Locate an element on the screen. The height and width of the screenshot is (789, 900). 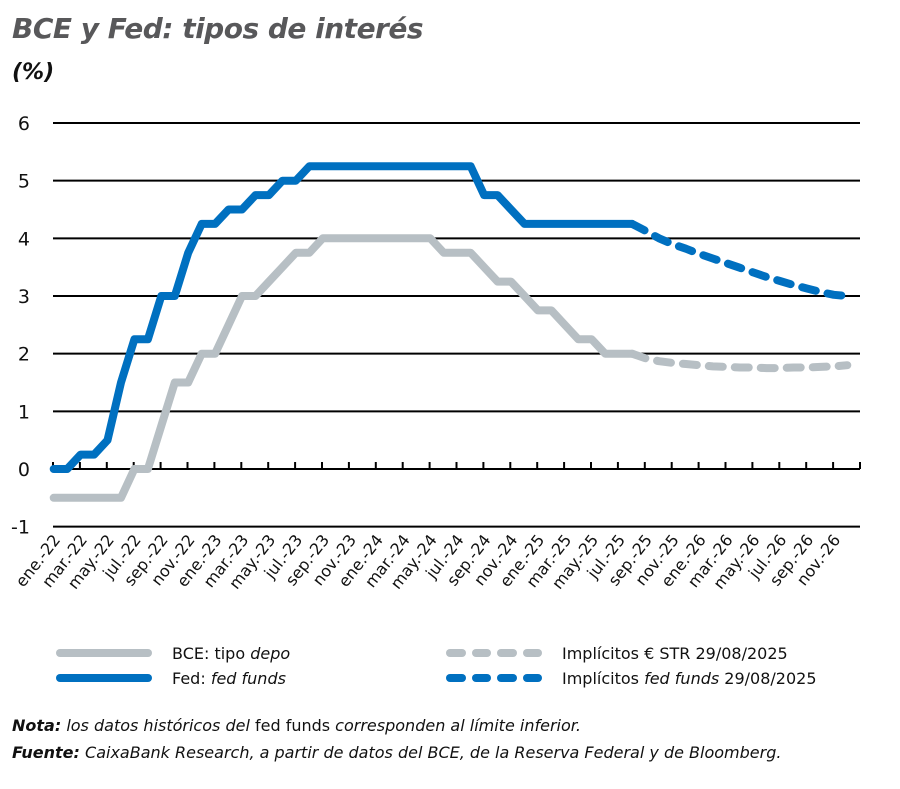
svg-text: 3 is located at coordinates (24, 297).